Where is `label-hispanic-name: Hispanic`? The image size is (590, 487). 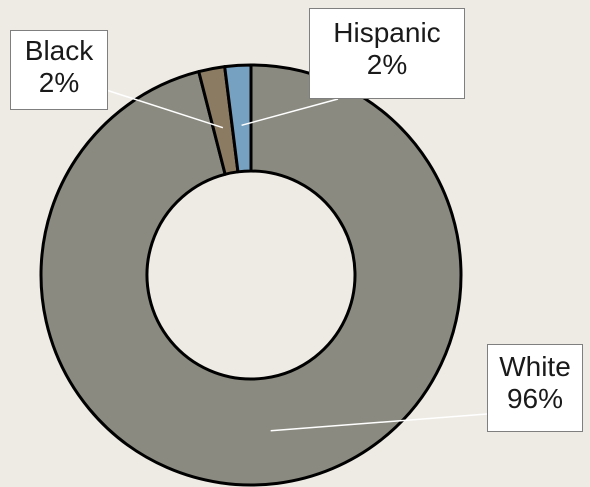 label-hispanic-name: Hispanic is located at coordinates (387, 32).